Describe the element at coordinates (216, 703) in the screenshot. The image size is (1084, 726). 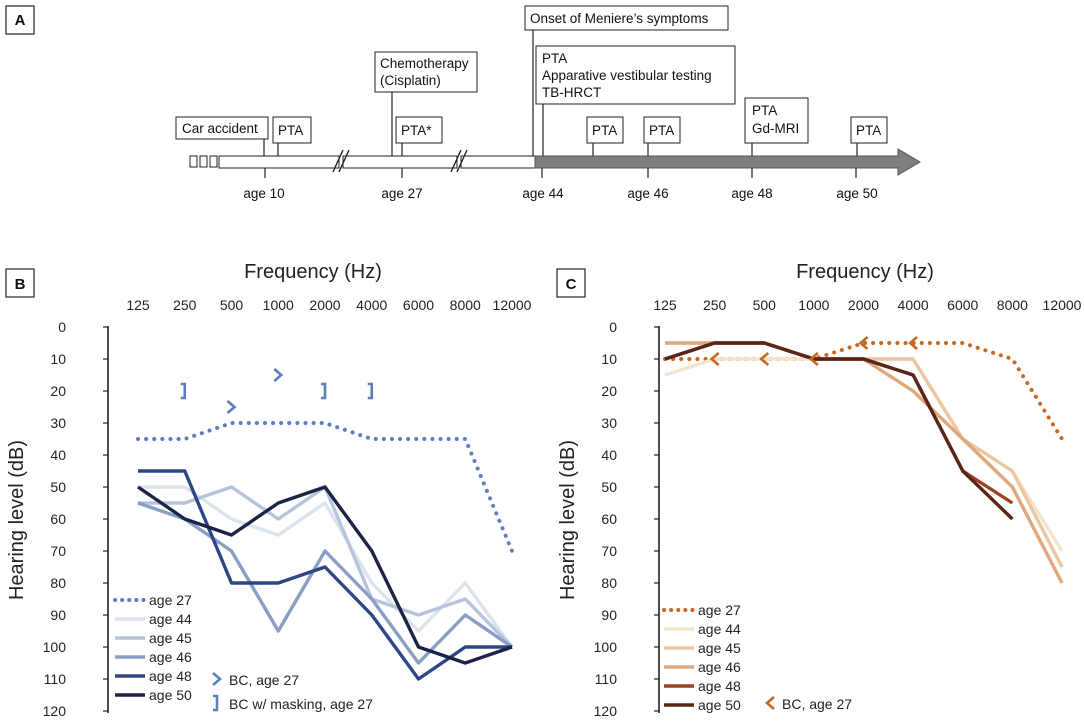
I see `bc-masked-legend-marker` at that location.